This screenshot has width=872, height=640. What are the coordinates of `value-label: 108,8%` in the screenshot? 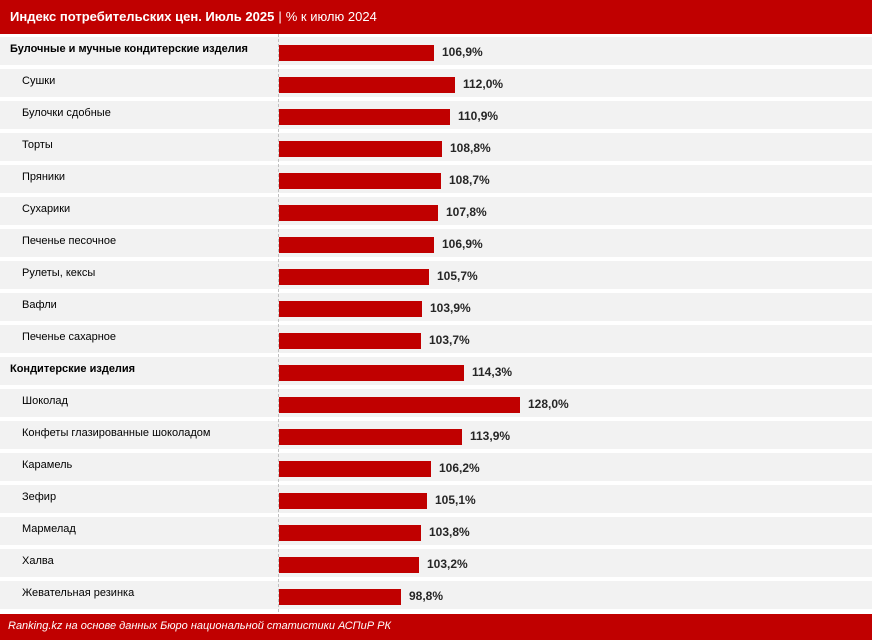 It's located at (470, 148).